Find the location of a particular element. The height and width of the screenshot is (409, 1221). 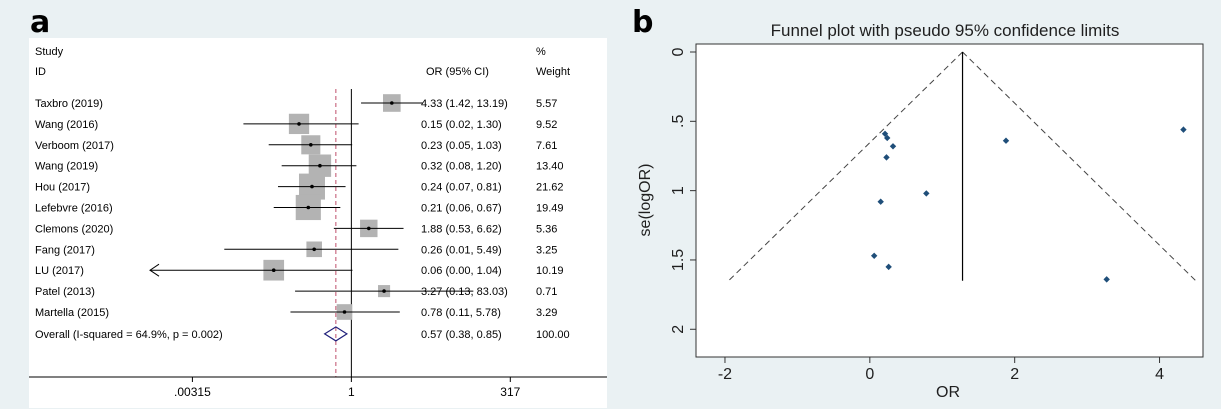

study-label: Taxbro (2019) is located at coordinates (69, 104).